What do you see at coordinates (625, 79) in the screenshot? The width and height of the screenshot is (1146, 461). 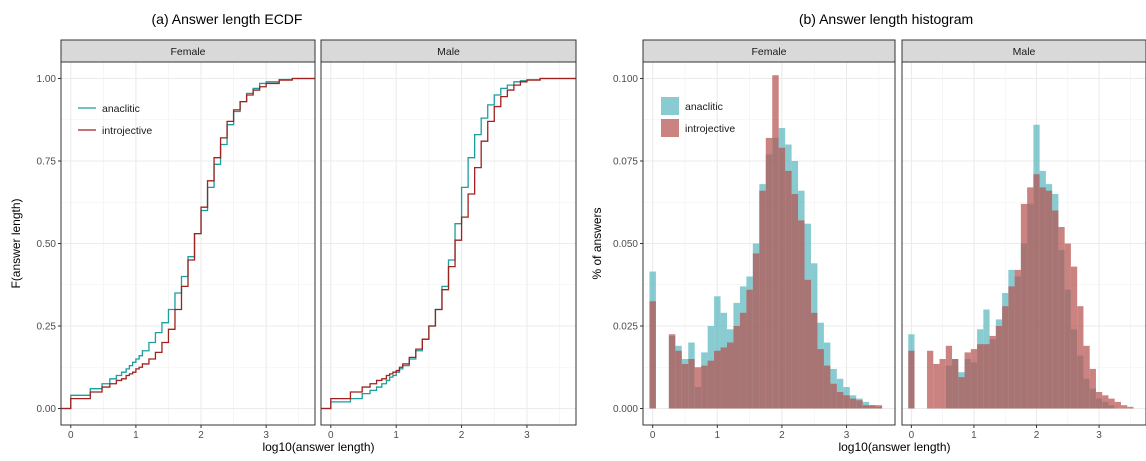 I see `y-tick-label: 0.100` at bounding box center [625, 79].